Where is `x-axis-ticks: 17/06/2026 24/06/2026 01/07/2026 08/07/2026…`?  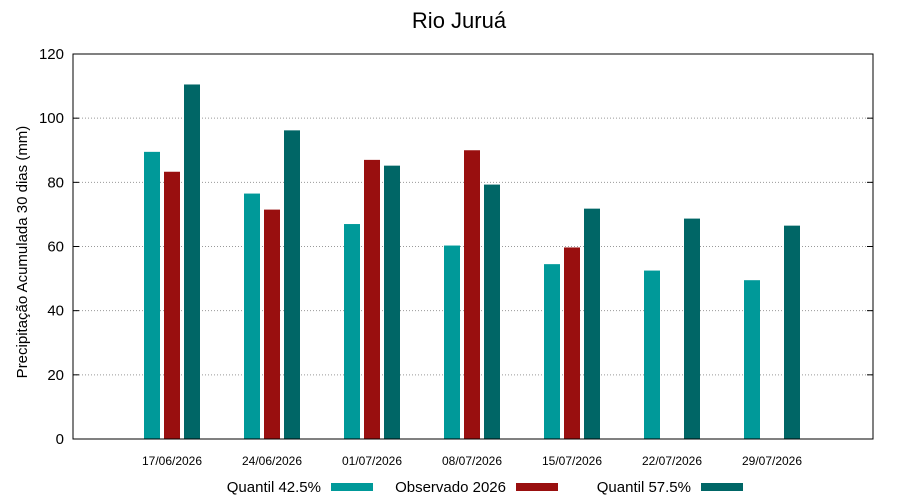 x-axis-ticks: 17/06/2026 24/06/2026 01/07/2026 08/07/2026… is located at coordinates (472, 461).